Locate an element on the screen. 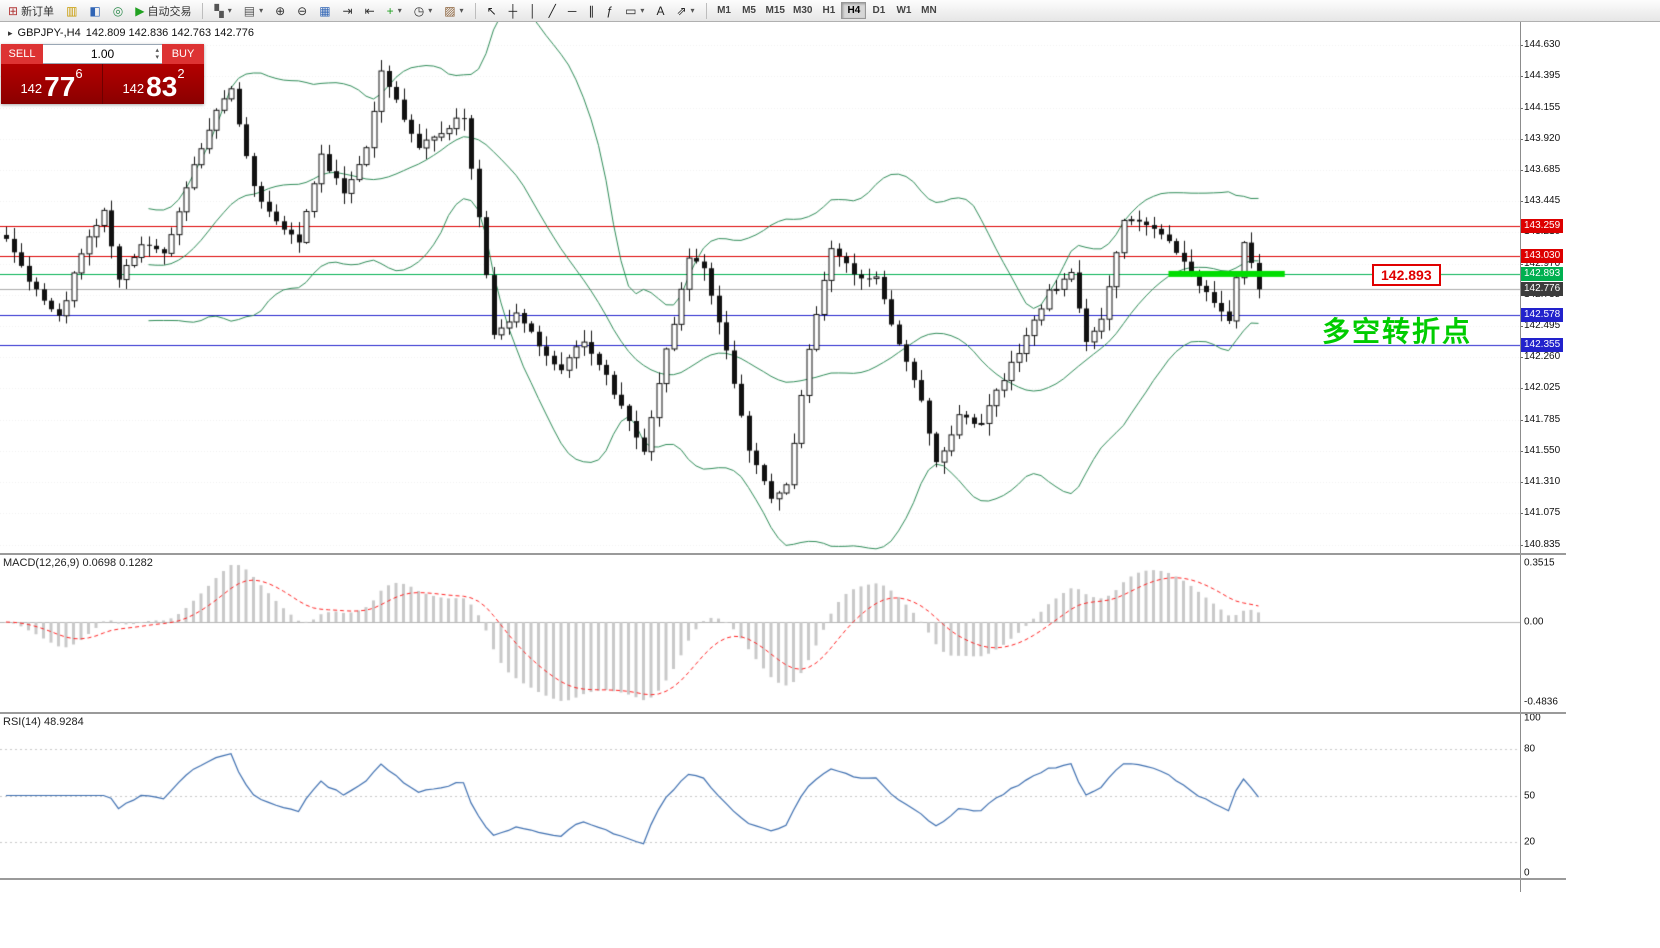  channel-icon: ∥ is located at coordinates (591, 10).